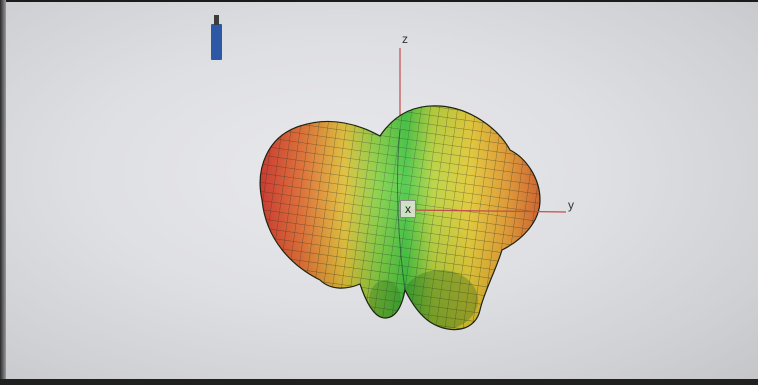  Describe the element at coordinates (216, 37) in the screenshot. I see `usb-stick-icon` at that location.